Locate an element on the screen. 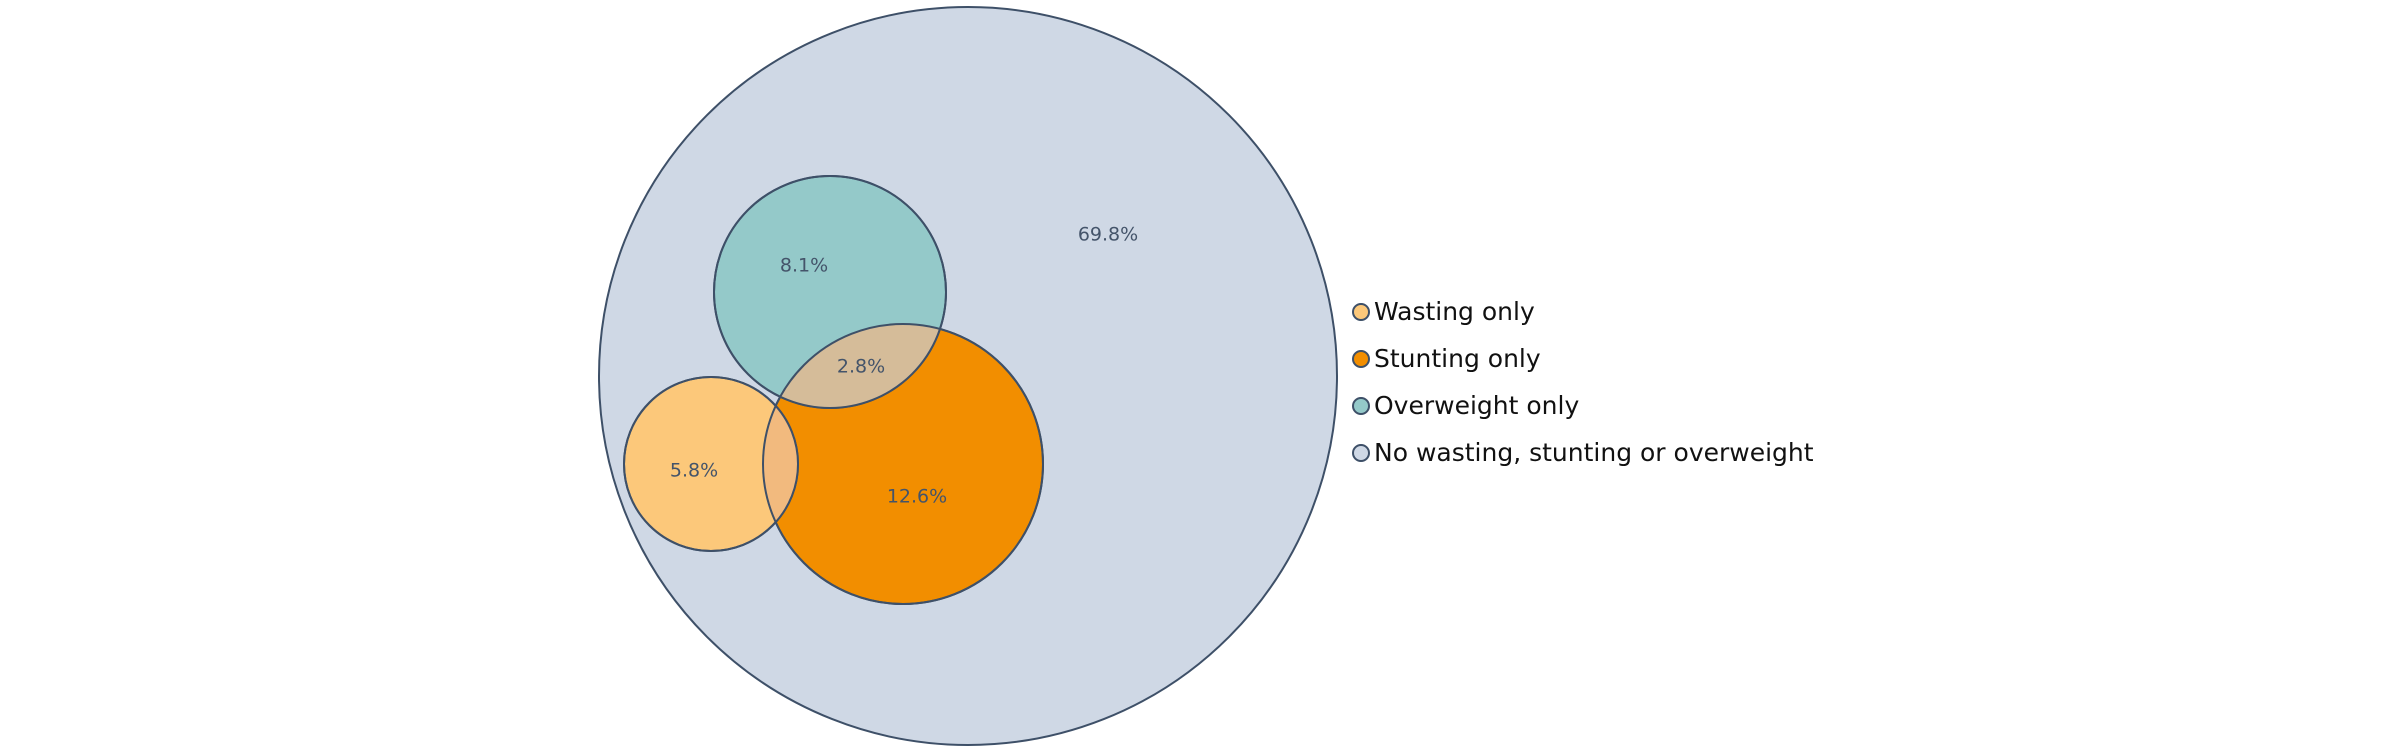  venn-outline-overweight is located at coordinates (830, 292).